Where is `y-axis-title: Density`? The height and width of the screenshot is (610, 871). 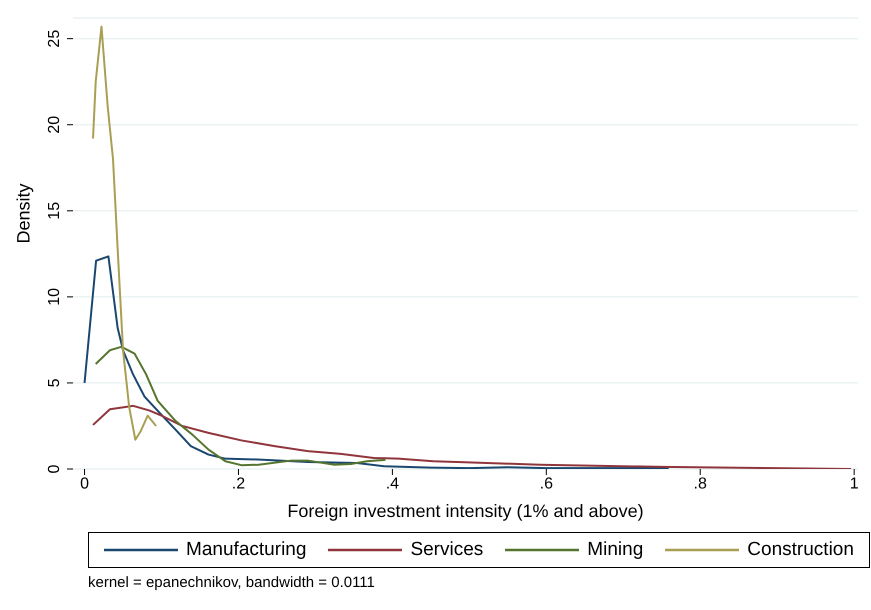 y-axis-title: Density is located at coordinates (23, 213).